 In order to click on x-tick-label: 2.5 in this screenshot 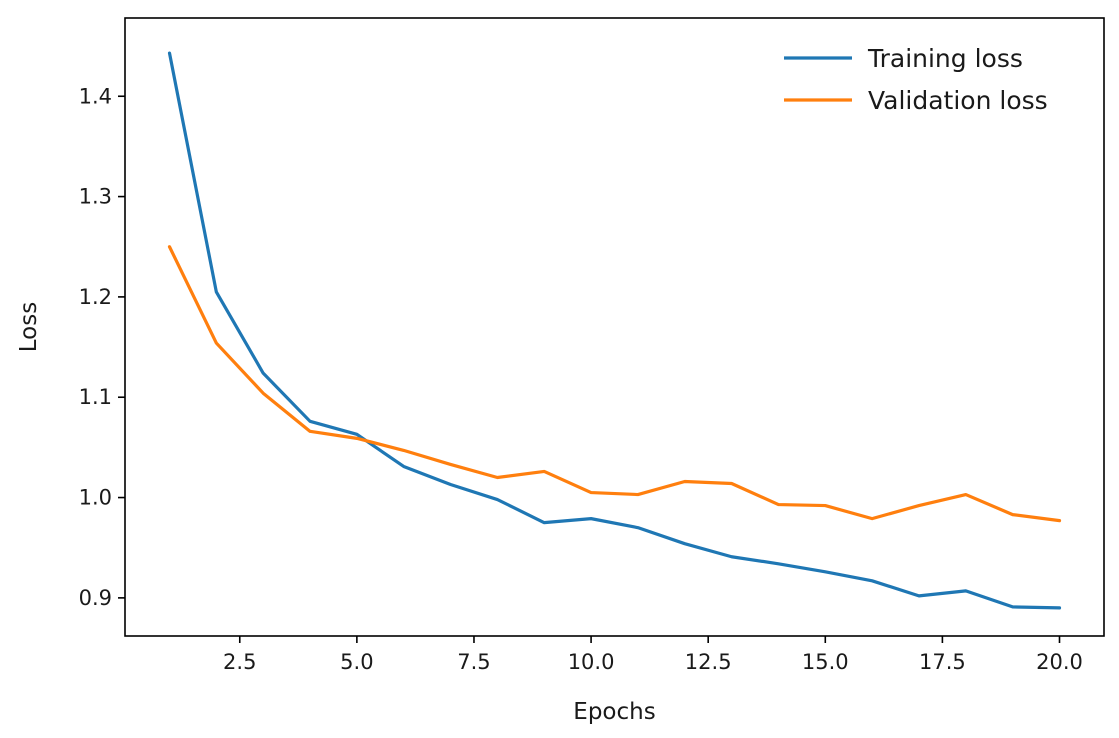, I will do `click(239, 662)`.